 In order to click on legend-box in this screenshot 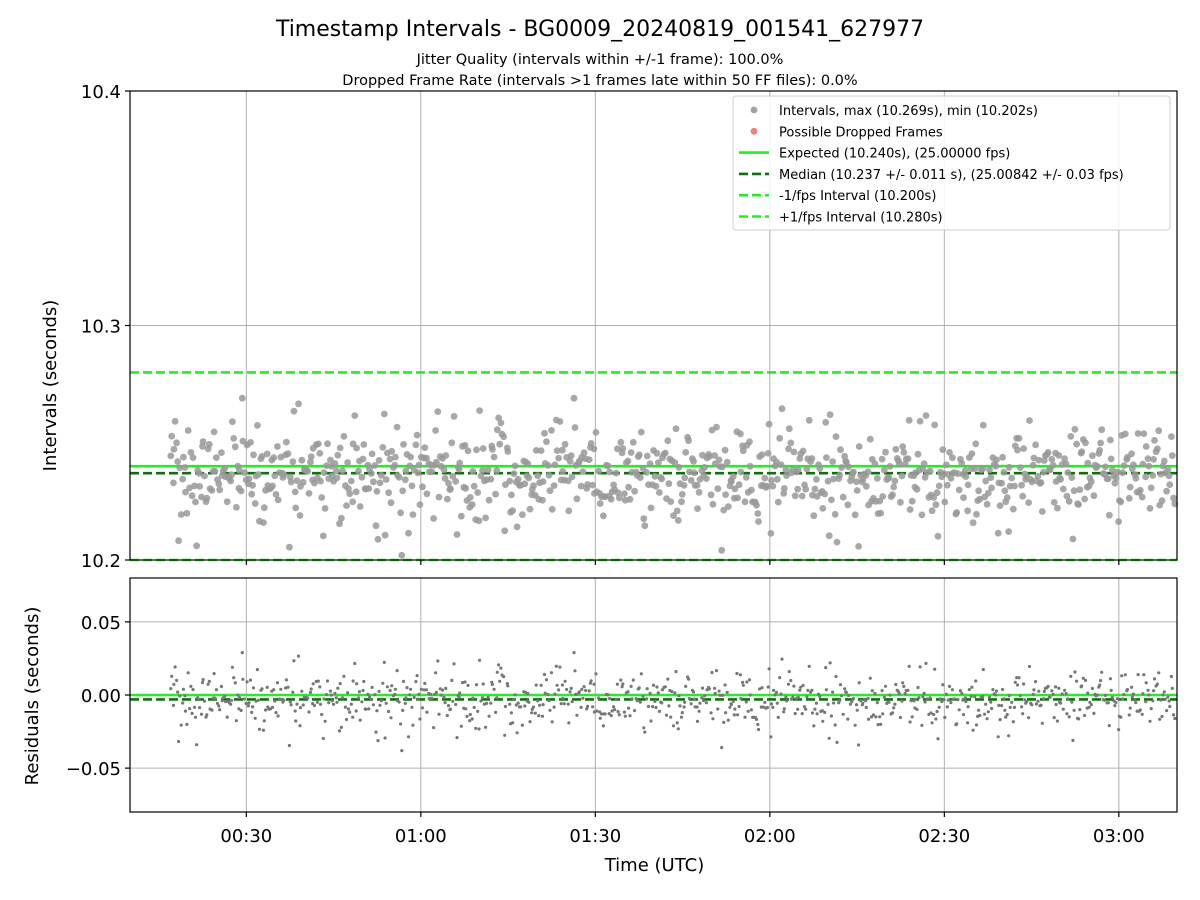, I will do `click(951, 163)`.